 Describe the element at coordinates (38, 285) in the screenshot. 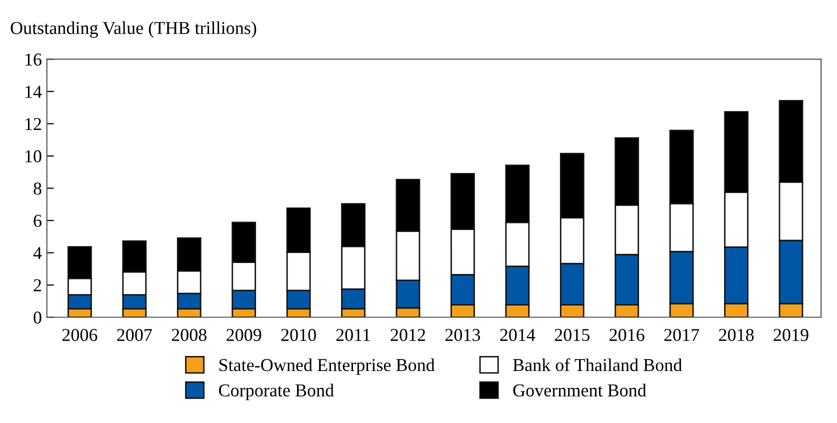

I see `y-tick-label: 2` at that location.